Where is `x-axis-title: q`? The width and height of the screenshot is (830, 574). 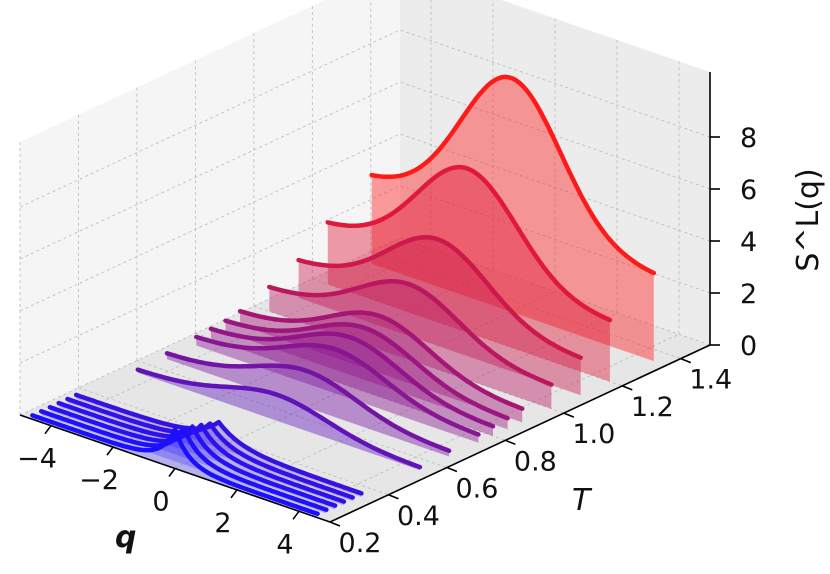
x-axis-title: q is located at coordinates (125, 537).